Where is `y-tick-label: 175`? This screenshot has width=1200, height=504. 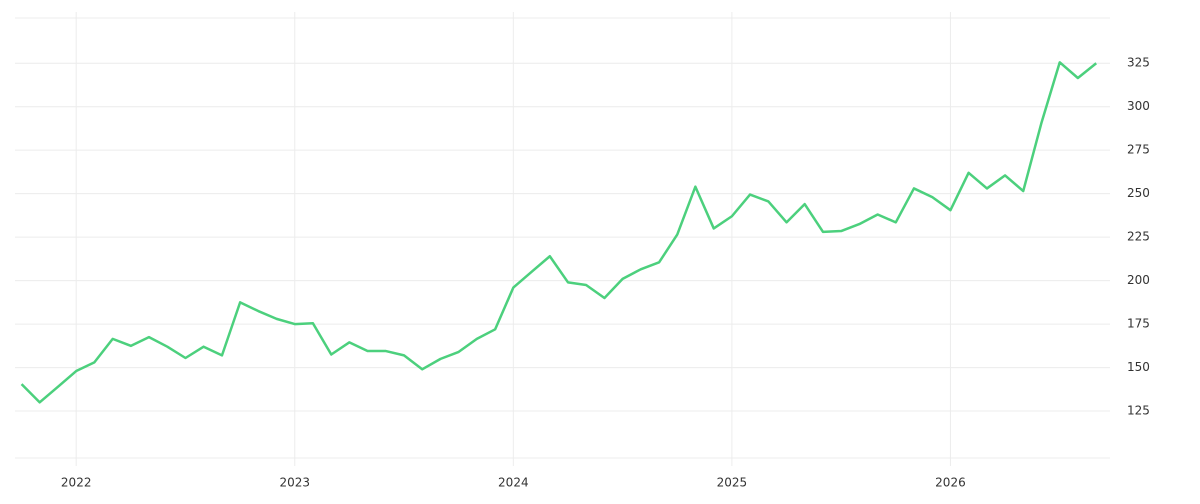
y-tick-label: 175 is located at coordinates (1138, 324).